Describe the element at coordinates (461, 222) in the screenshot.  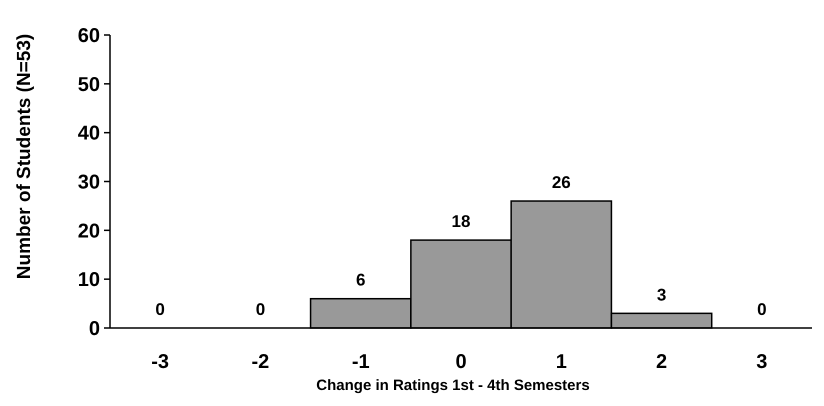
I see `data-label: 18` at that location.